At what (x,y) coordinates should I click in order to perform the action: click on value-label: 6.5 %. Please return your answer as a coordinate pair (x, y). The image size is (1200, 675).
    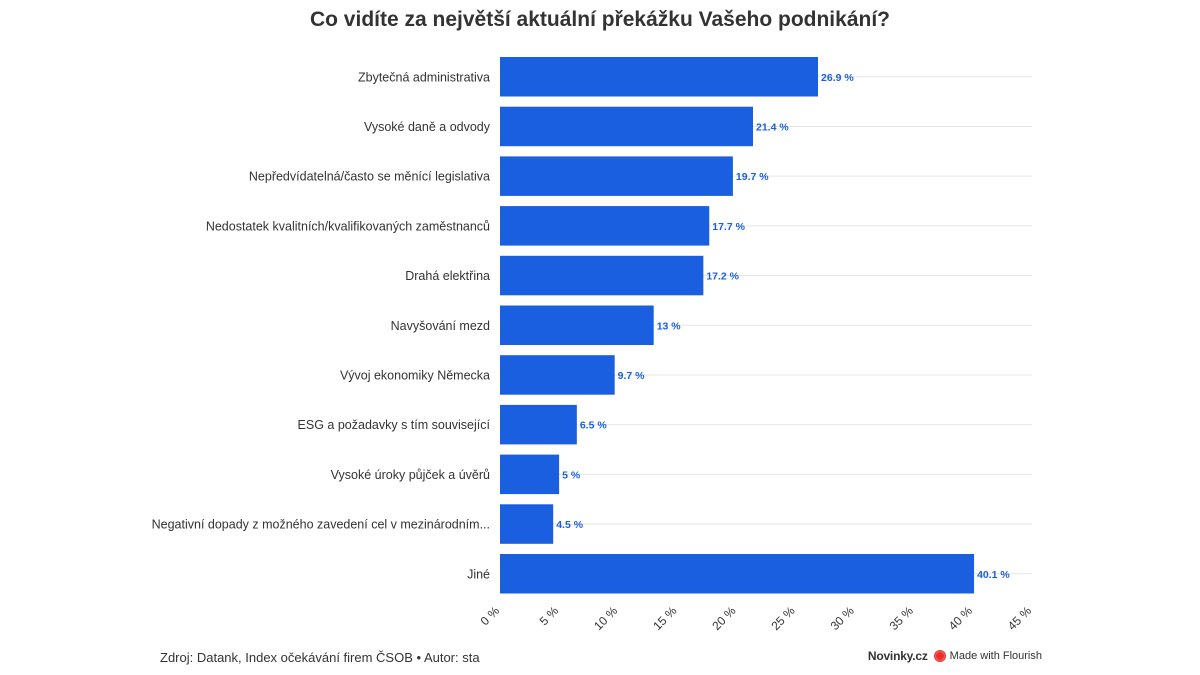
    Looking at the image, I should click on (594, 426).